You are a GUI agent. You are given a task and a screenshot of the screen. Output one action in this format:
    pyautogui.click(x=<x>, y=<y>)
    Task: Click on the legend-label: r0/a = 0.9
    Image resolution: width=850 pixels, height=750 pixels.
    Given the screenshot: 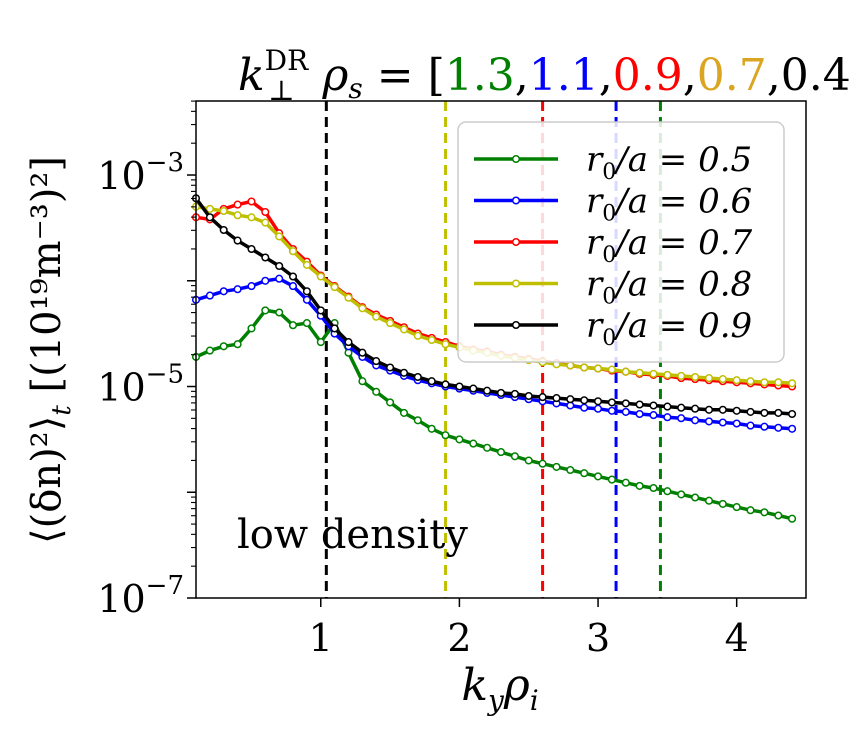 What is the action you would take?
    pyautogui.click(x=669, y=328)
    